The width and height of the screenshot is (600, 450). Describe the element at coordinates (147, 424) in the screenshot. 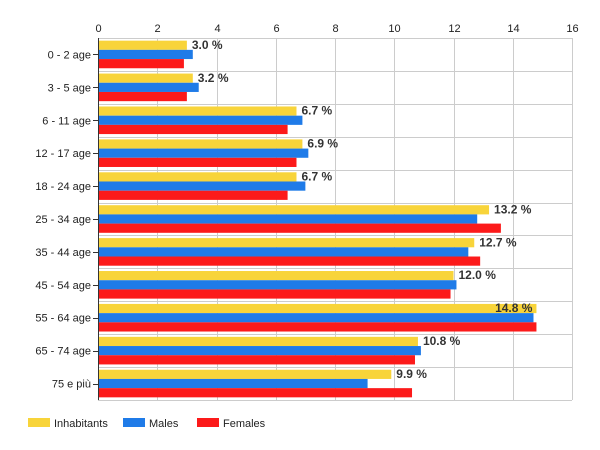

I see `legend: Inhabitants Males Females` at that location.